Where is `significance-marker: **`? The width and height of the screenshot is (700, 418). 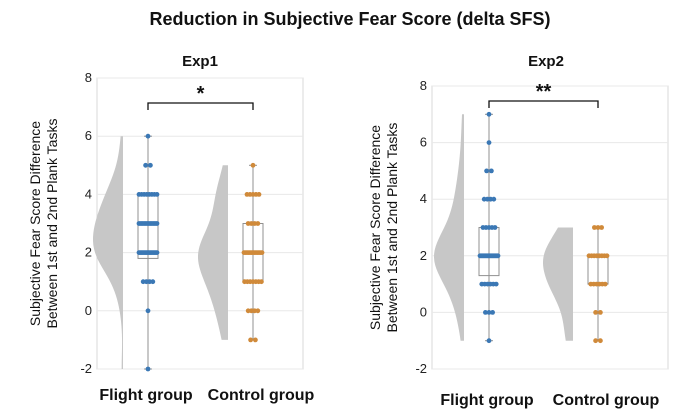
significance-marker: ** is located at coordinates (544, 92).